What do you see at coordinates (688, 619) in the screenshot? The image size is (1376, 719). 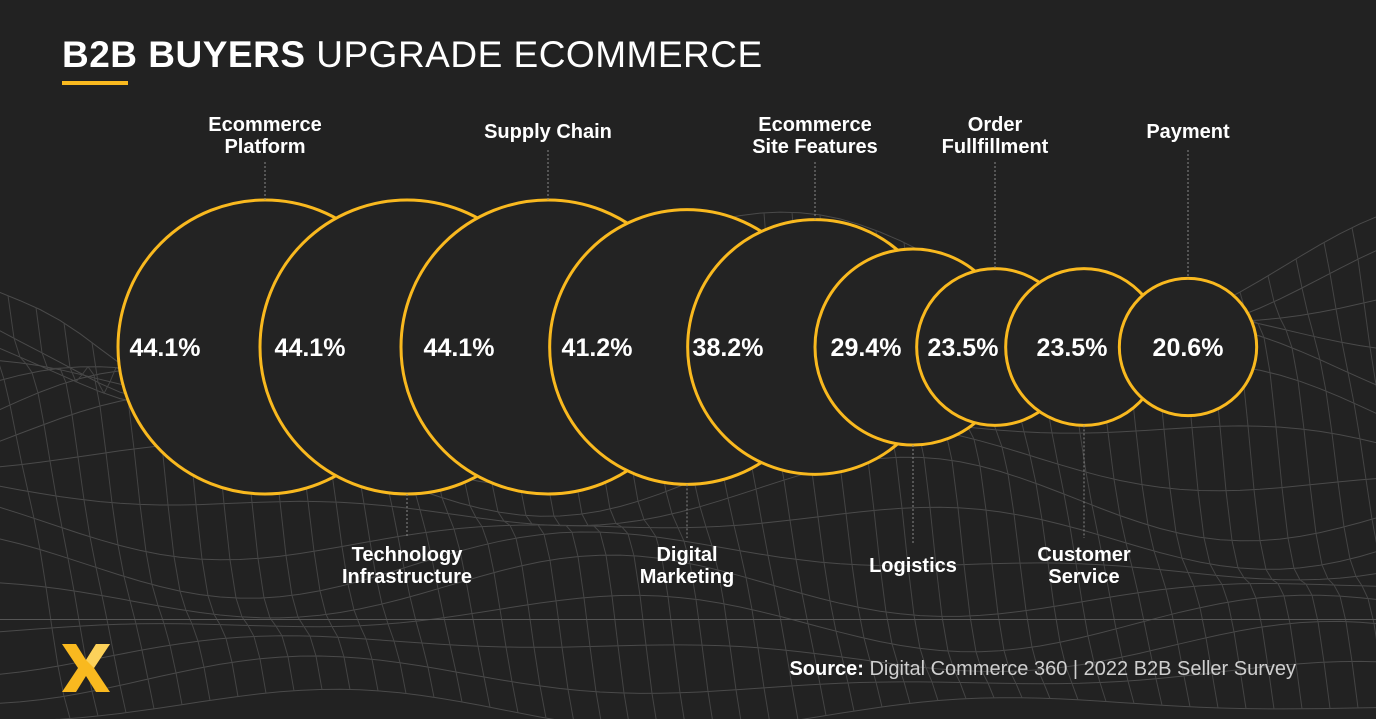 I see `footer-divider` at bounding box center [688, 619].